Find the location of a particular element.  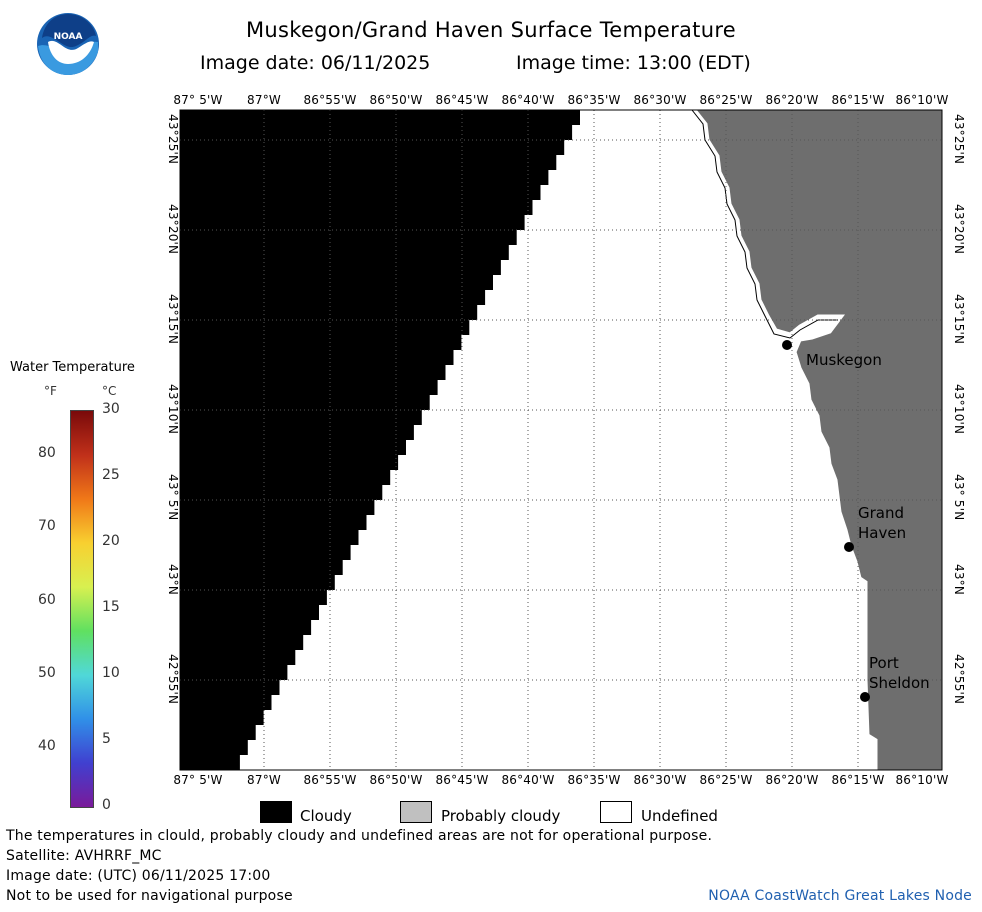

colorbar-label-f: 50 is located at coordinates (47, 673).